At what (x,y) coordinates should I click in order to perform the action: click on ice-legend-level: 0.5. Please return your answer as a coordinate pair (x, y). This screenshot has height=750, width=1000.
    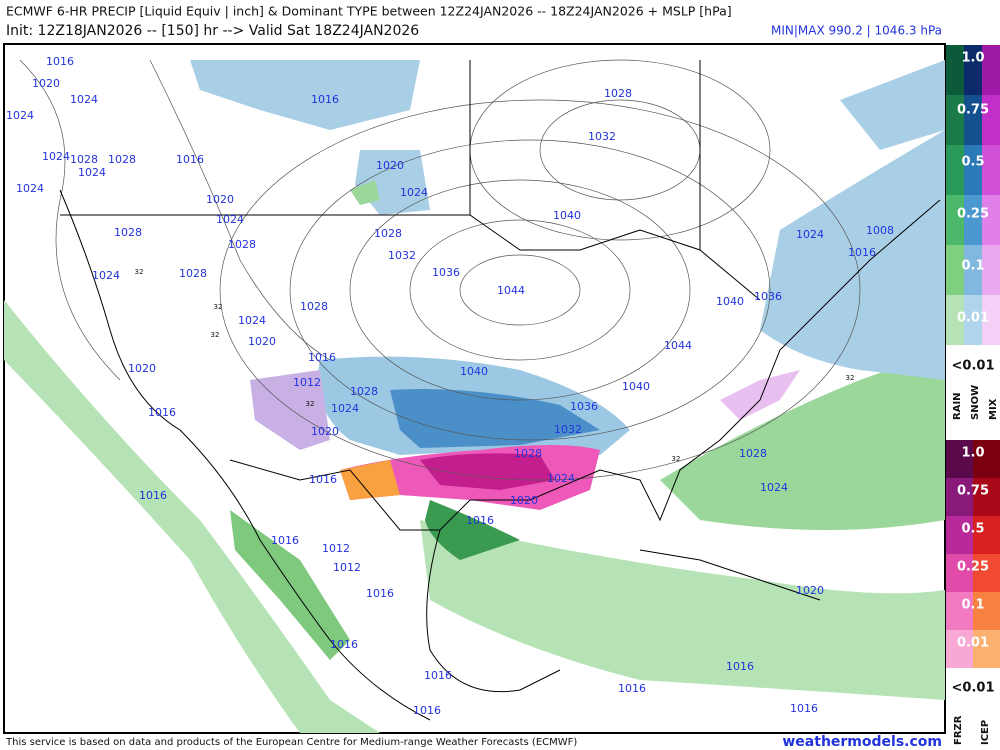
    Looking at the image, I should click on (972, 529).